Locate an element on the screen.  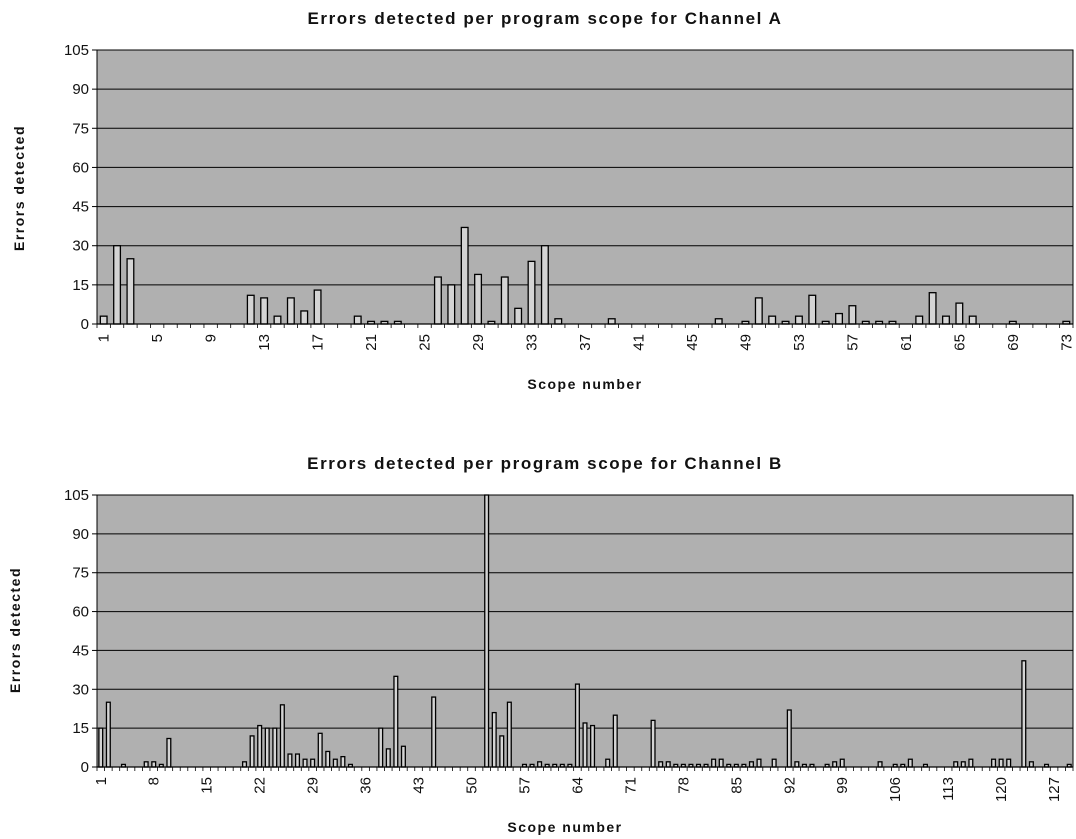
chart-a-y-tick-label: 45 is located at coordinates (80, 207).